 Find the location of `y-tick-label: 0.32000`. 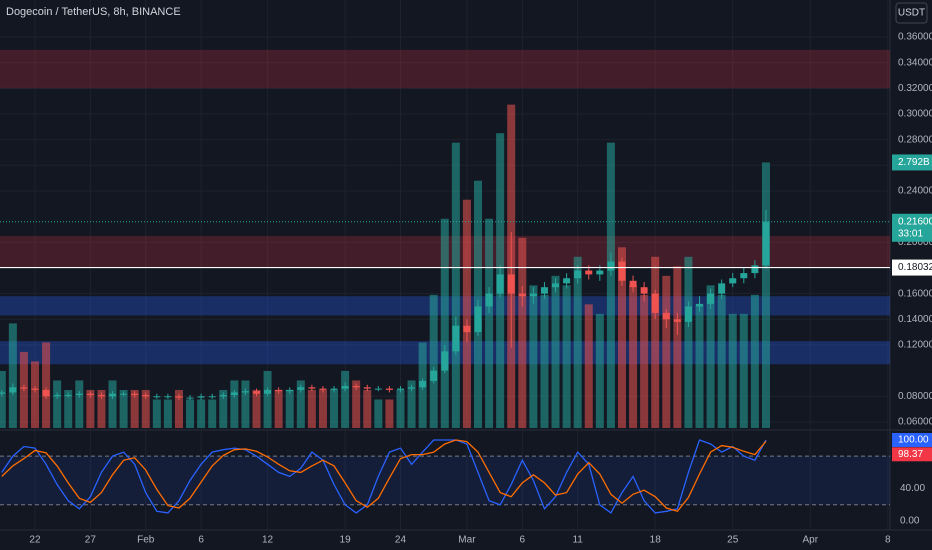

y-tick-label: 0.32000 is located at coordinates (915, 88).